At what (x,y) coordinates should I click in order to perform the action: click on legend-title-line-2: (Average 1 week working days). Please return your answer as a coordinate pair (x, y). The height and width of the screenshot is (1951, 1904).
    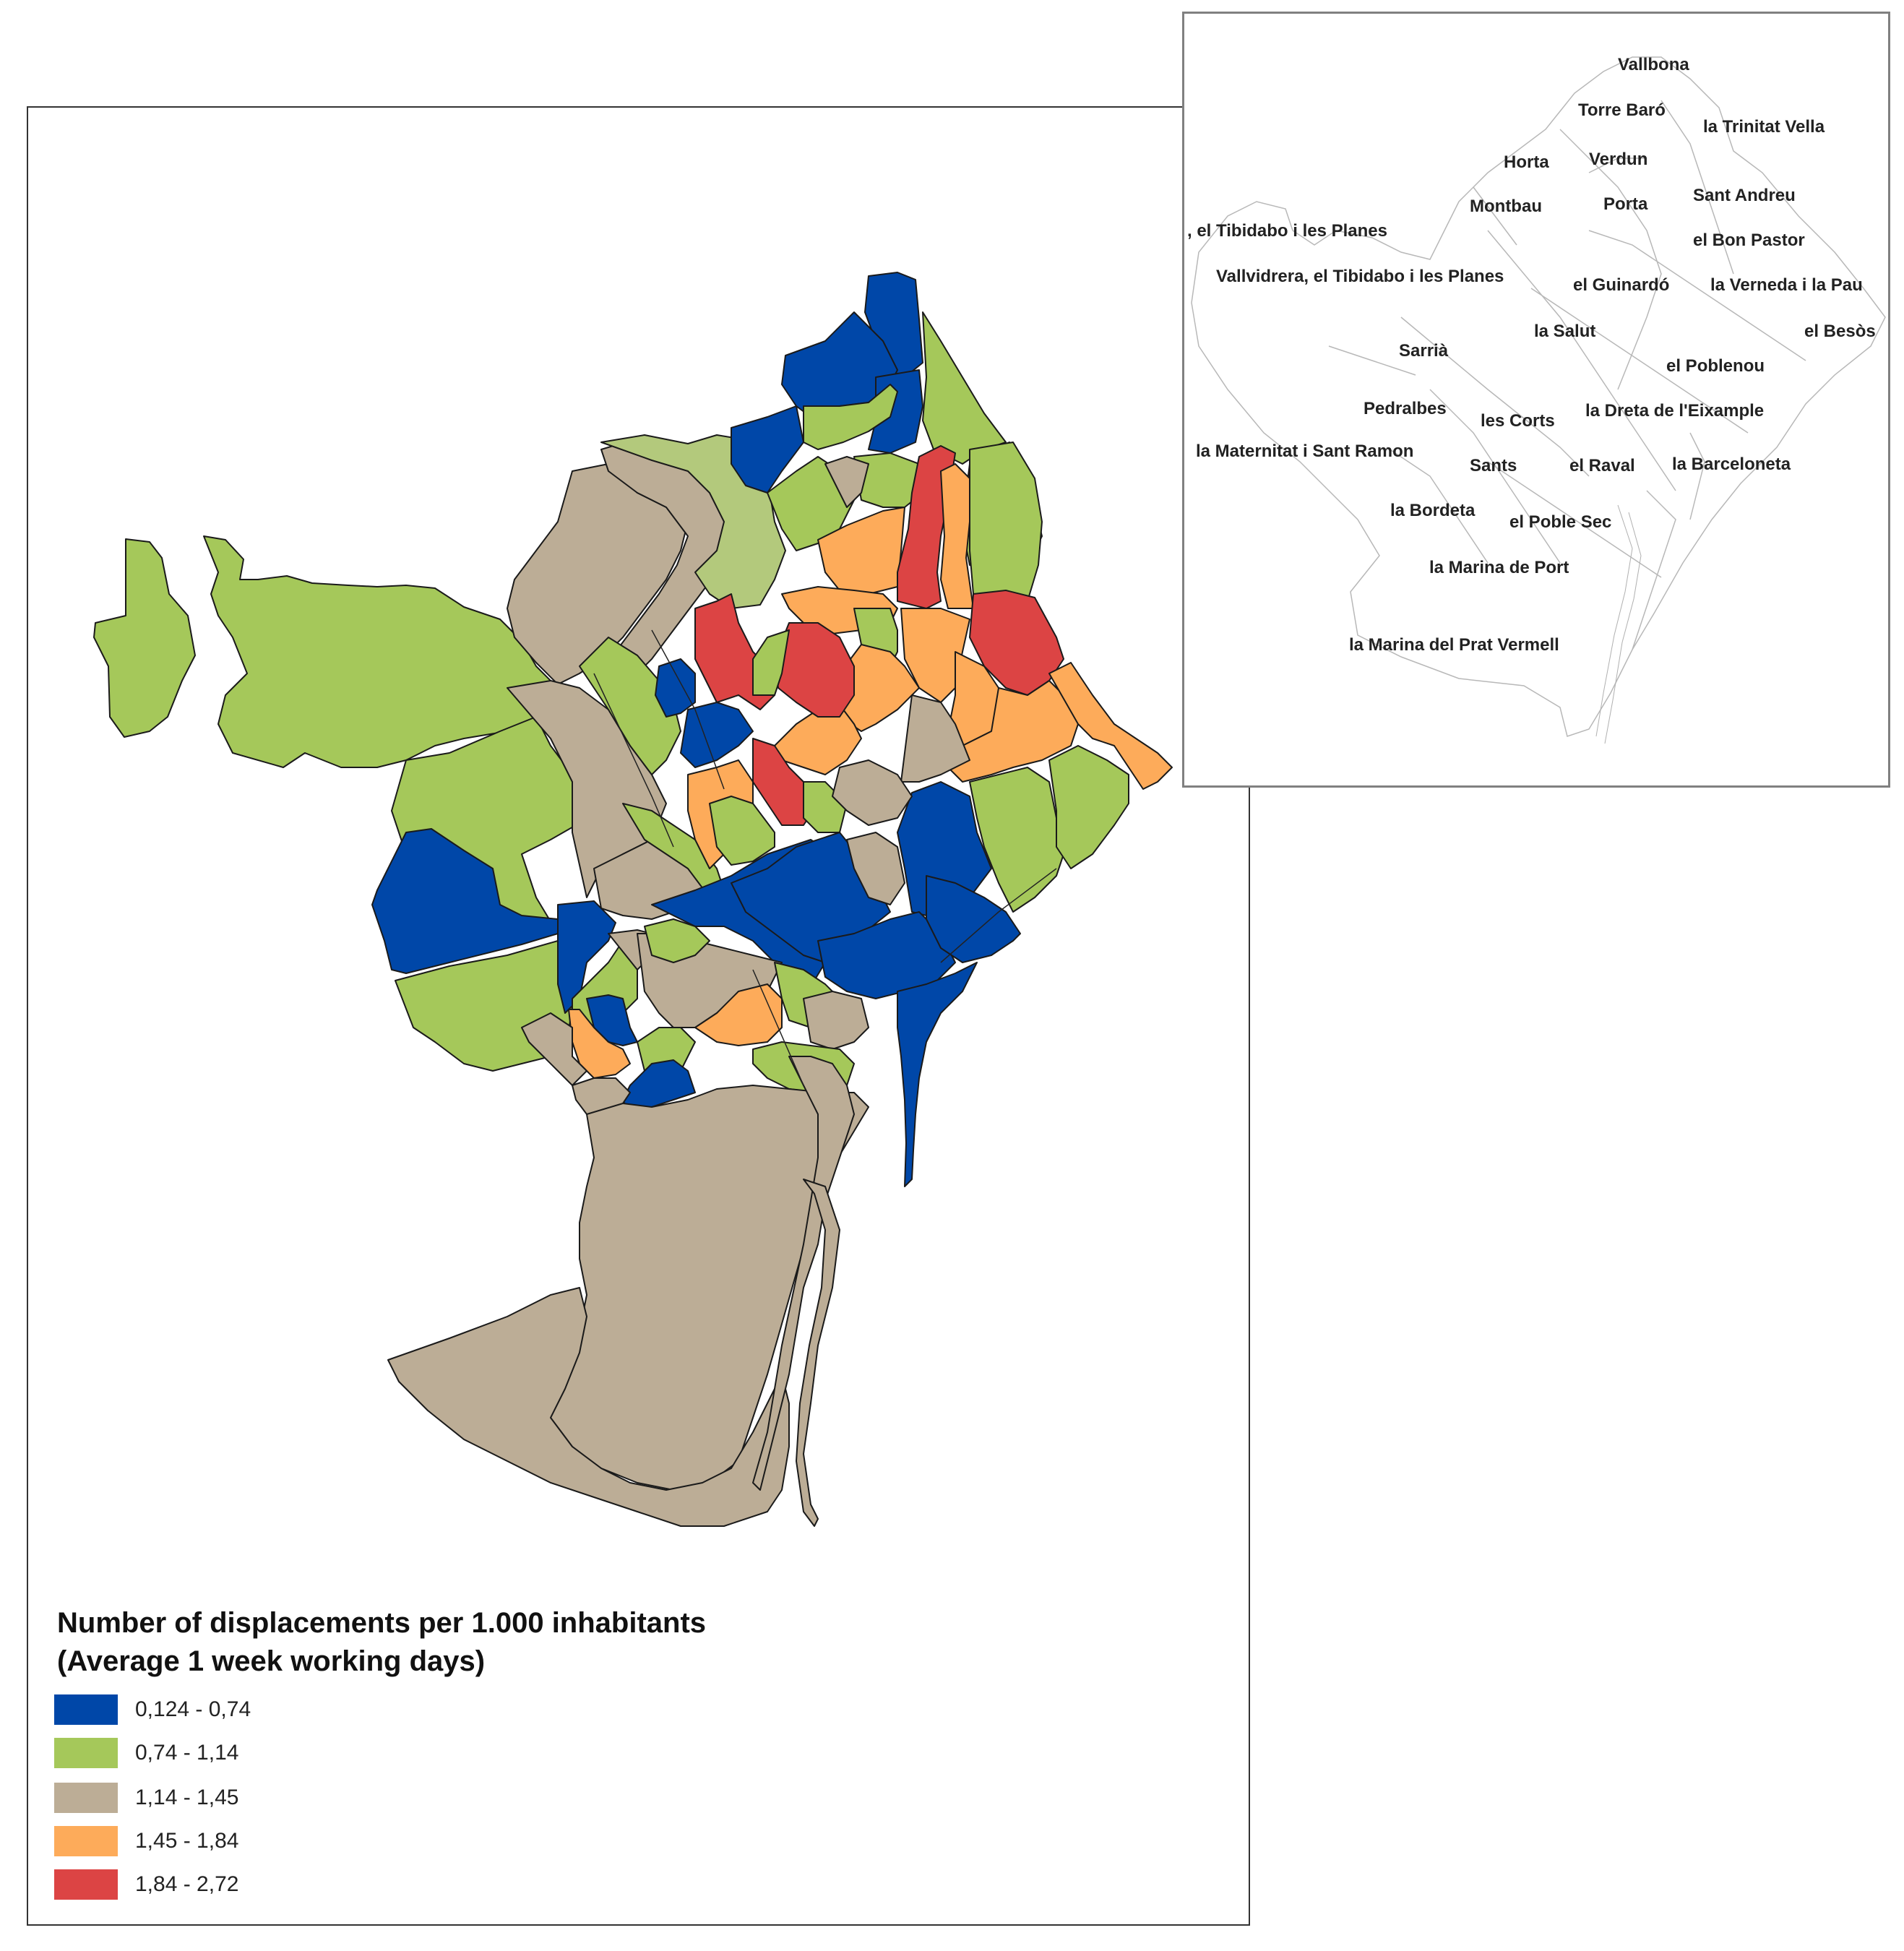
    Looking at the image, I should click on (271, 1661).